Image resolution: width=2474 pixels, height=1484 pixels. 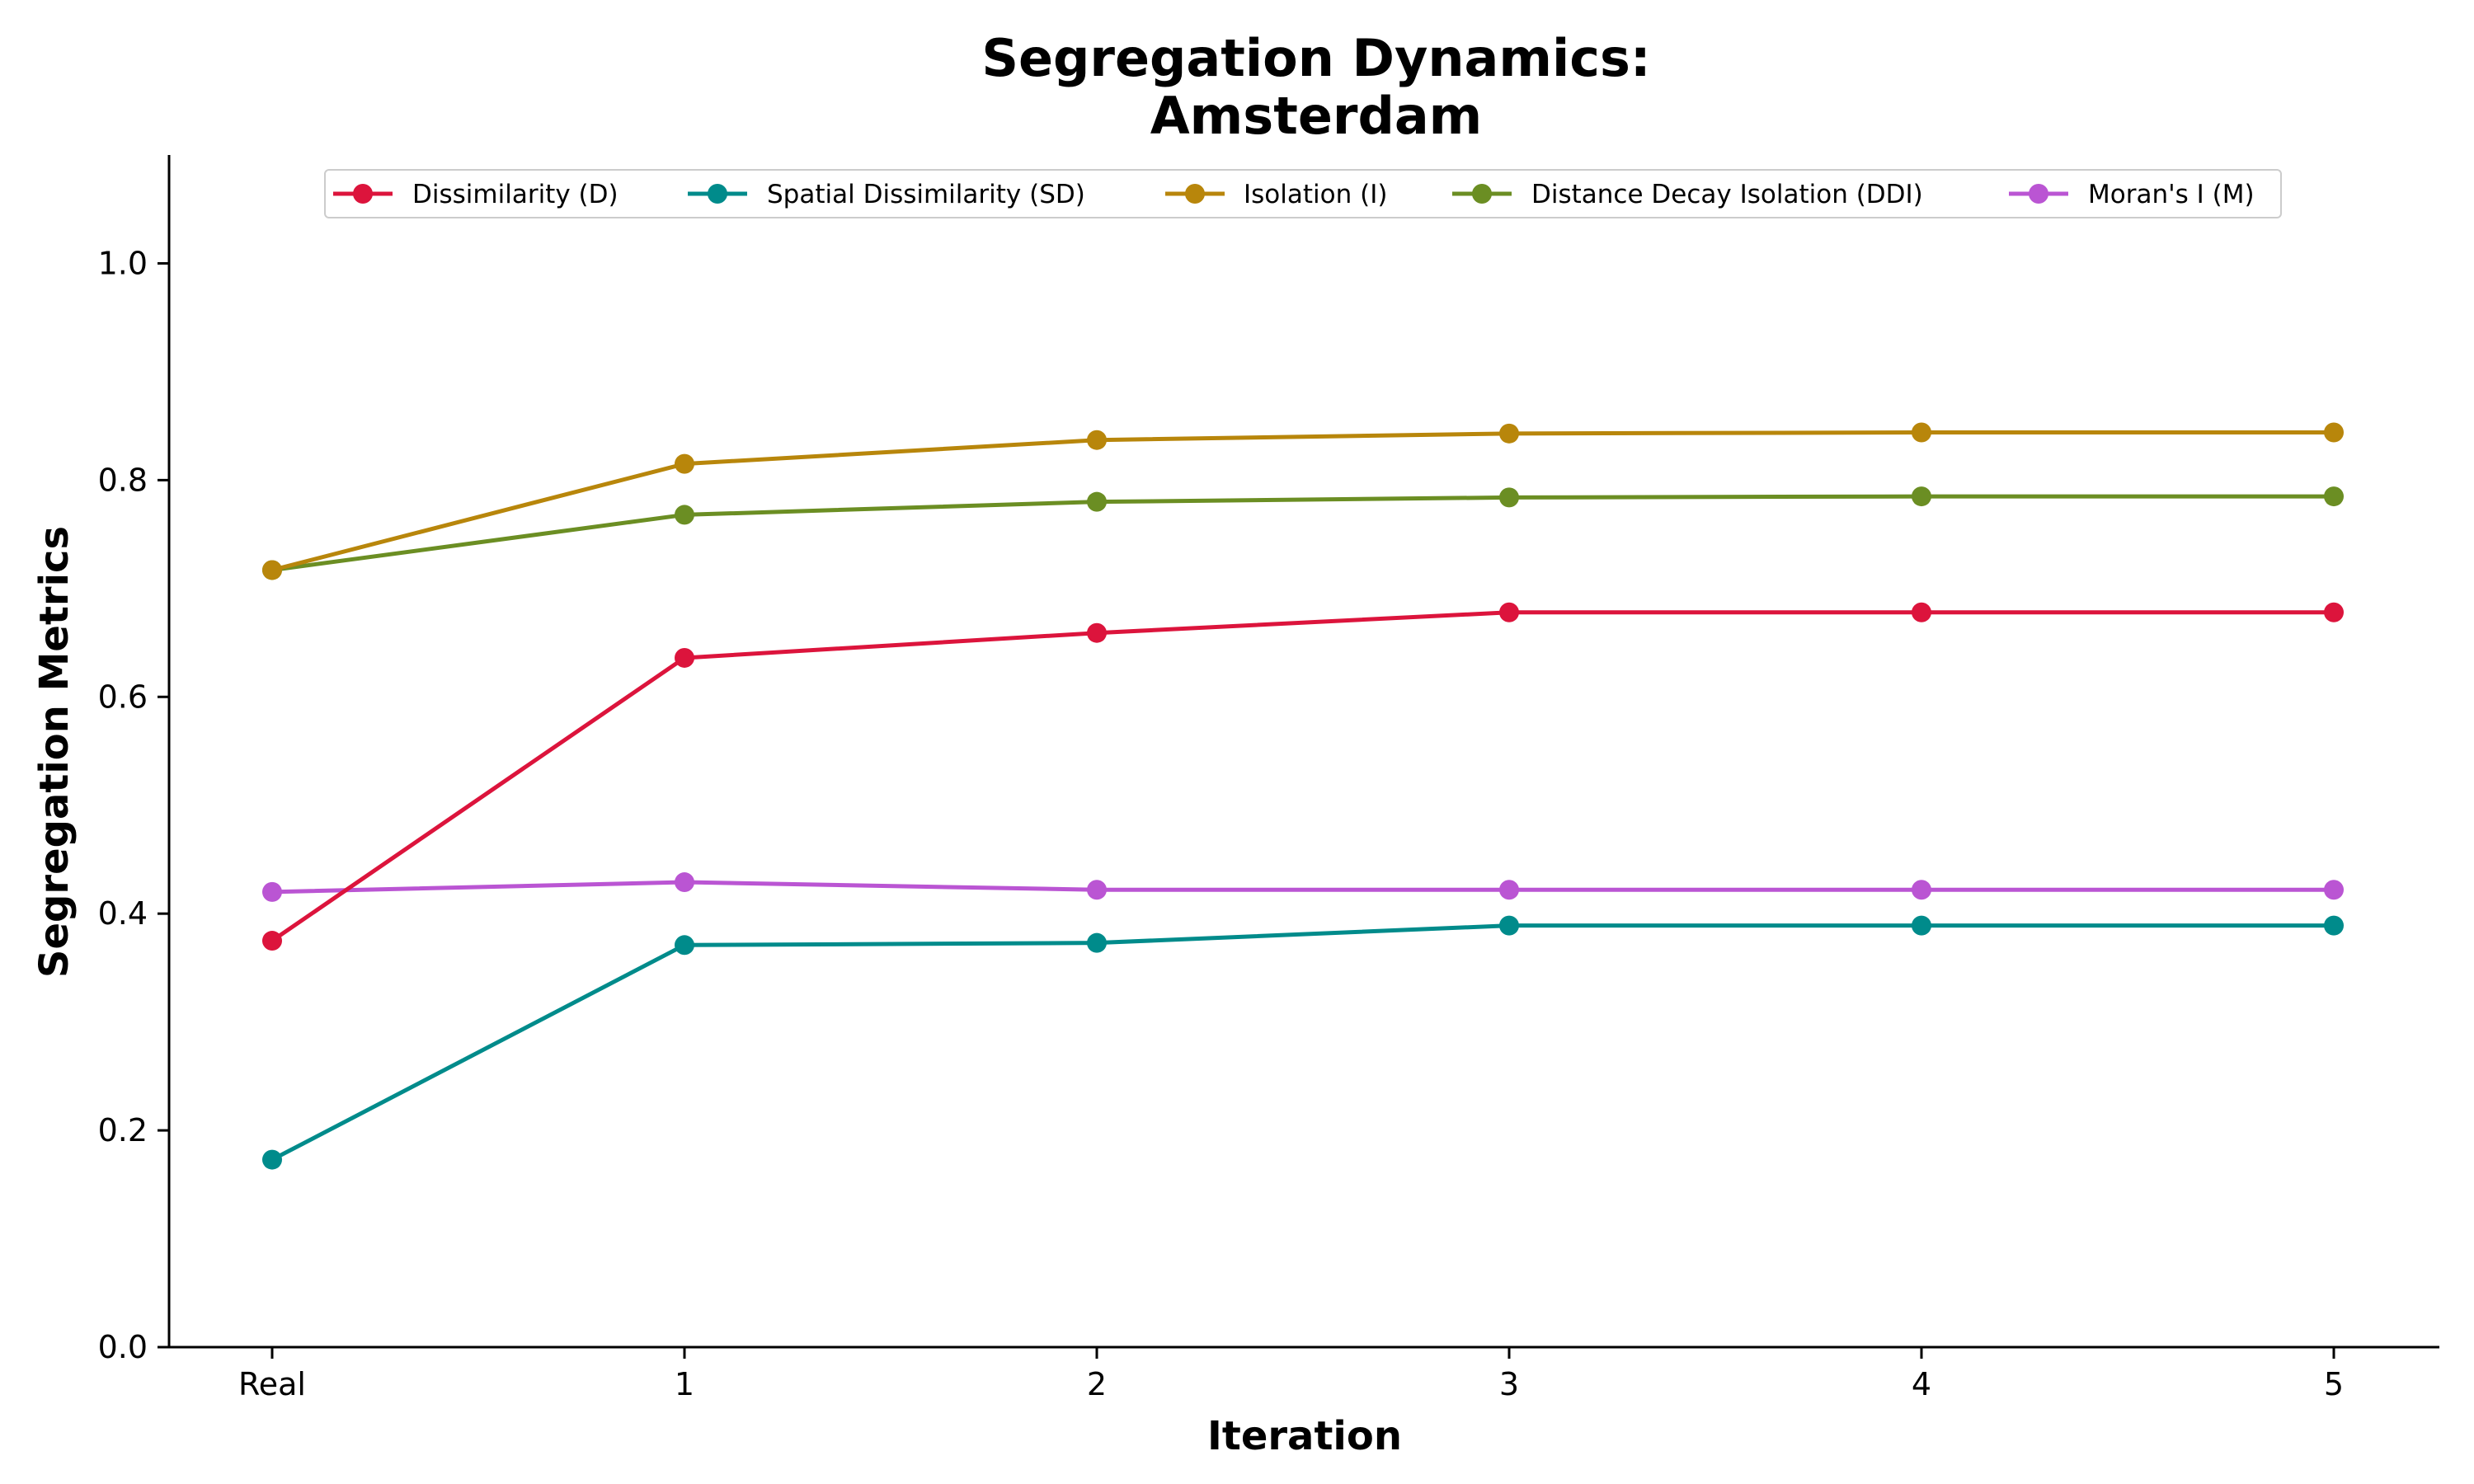 What do you see at coordinates (123, 914) in the screenshot?
I see `y-tick-label: 0.4` at bounding box center [123, 914].